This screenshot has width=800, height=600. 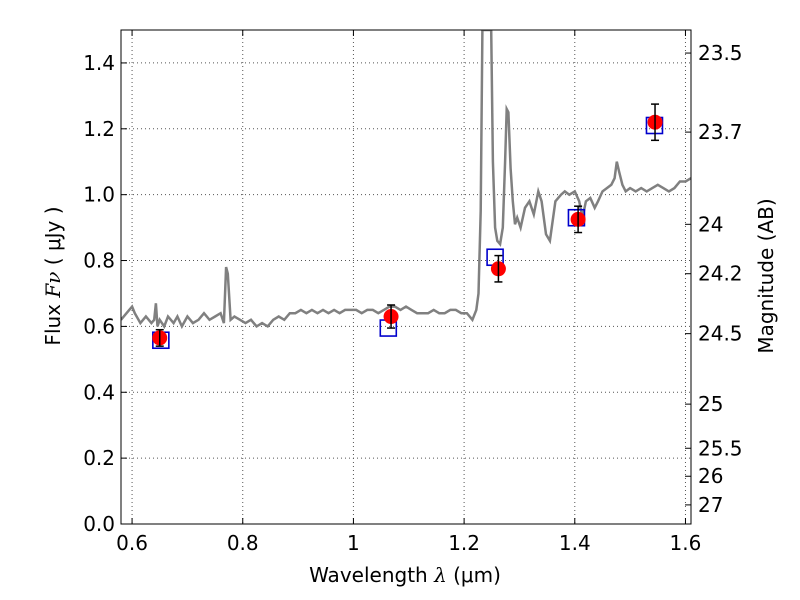 What do you see at coordinates (53, 285) in the screenshot?
I see `y-axis-label-symbol: Fν` at bounding box center [53, 285].